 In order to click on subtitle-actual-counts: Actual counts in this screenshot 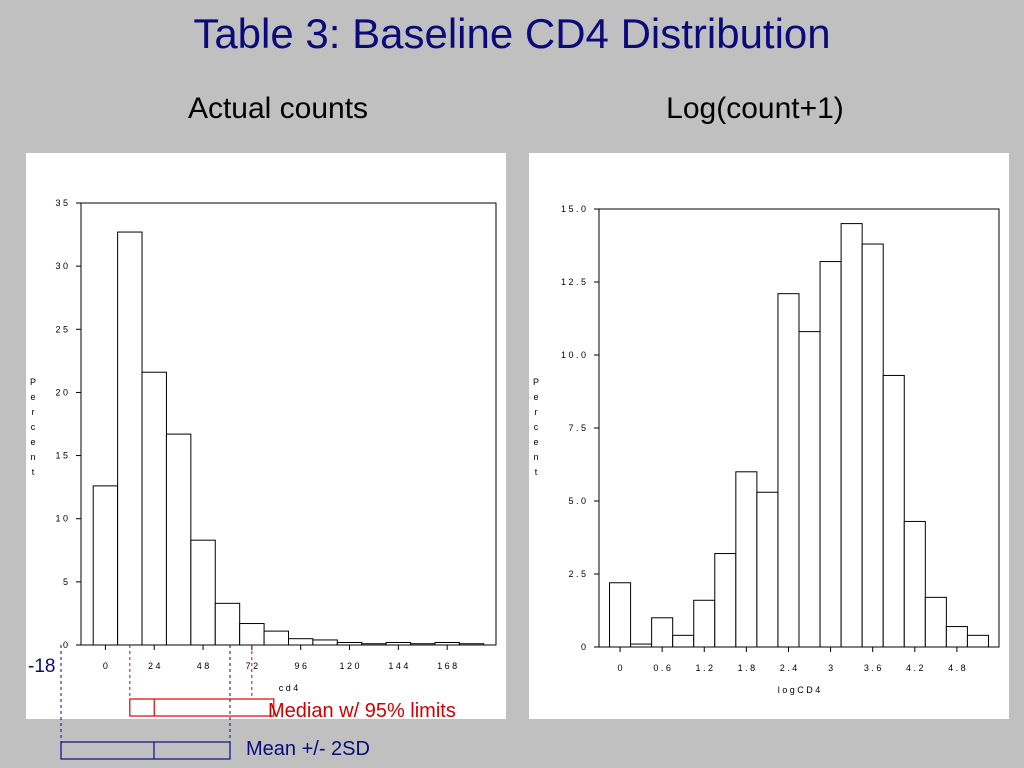, I will do `click(278, 108)`.